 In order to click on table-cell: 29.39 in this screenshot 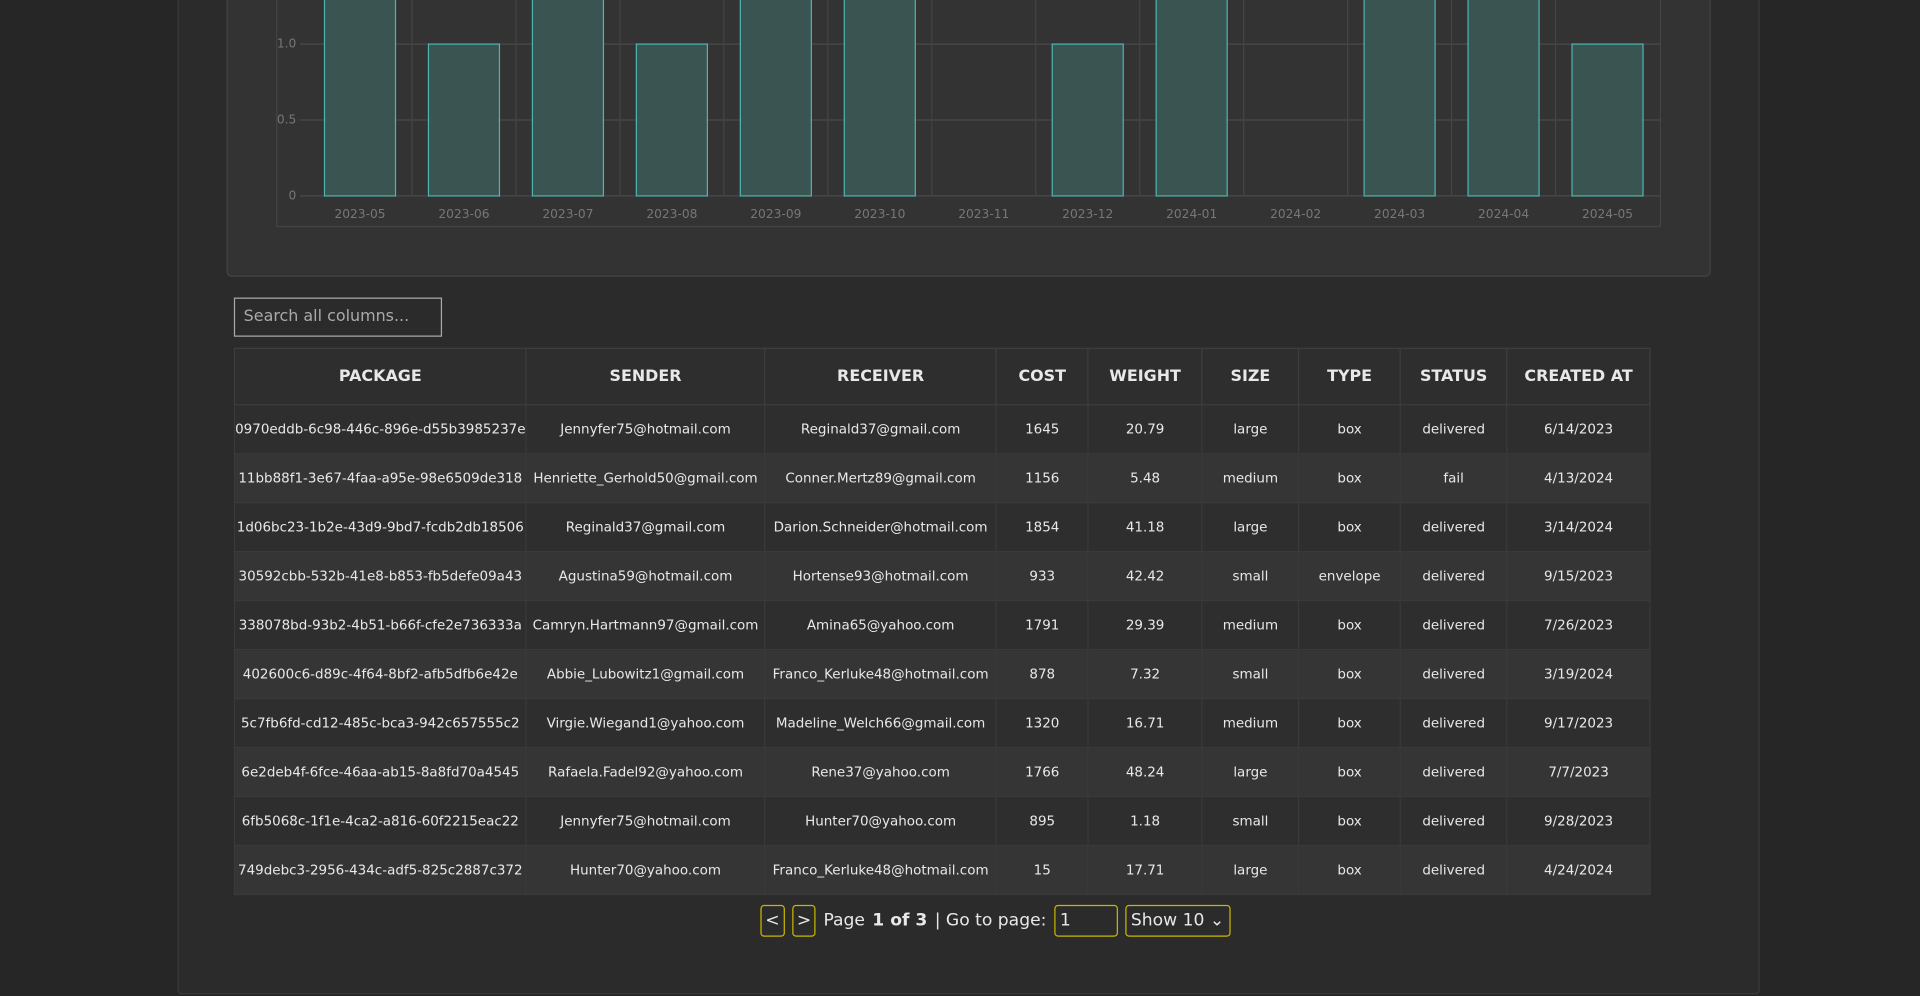, I will do `click(1145, 625)`.